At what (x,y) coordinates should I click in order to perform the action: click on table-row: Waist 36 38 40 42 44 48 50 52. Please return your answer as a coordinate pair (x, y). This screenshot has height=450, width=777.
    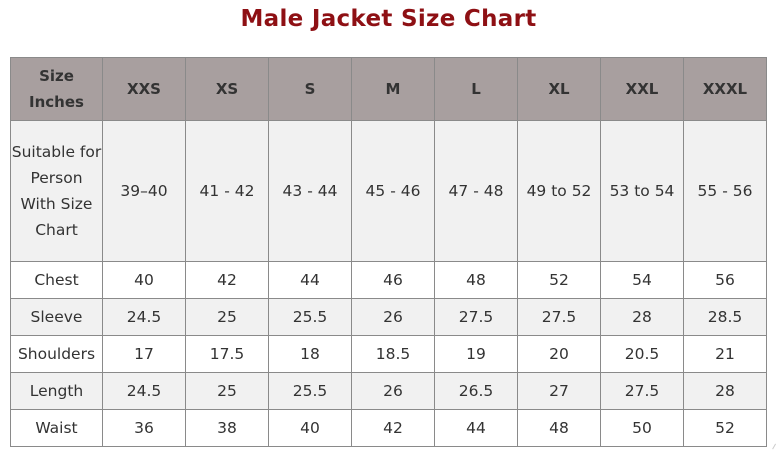
    Looking at the image, I should click on (388, 428).